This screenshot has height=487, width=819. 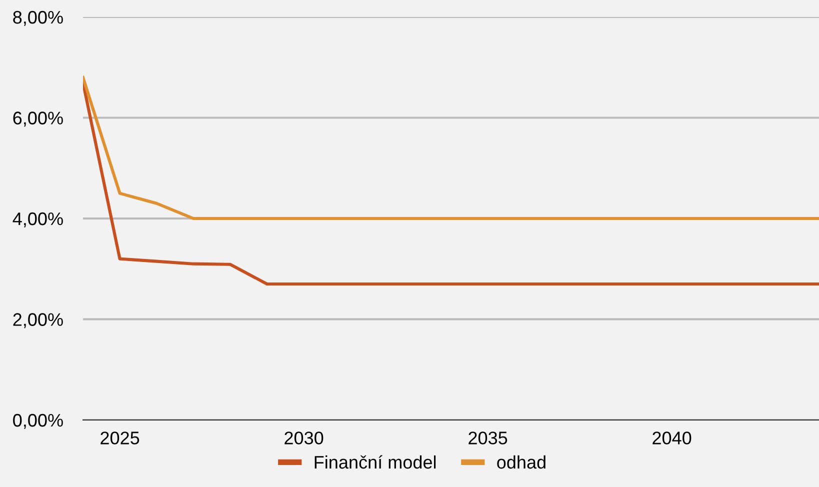 What do you see at coordinates (488, 438) in the screenshot?
I see `x-tick-label: 2035` at bounding box center [488, 438].